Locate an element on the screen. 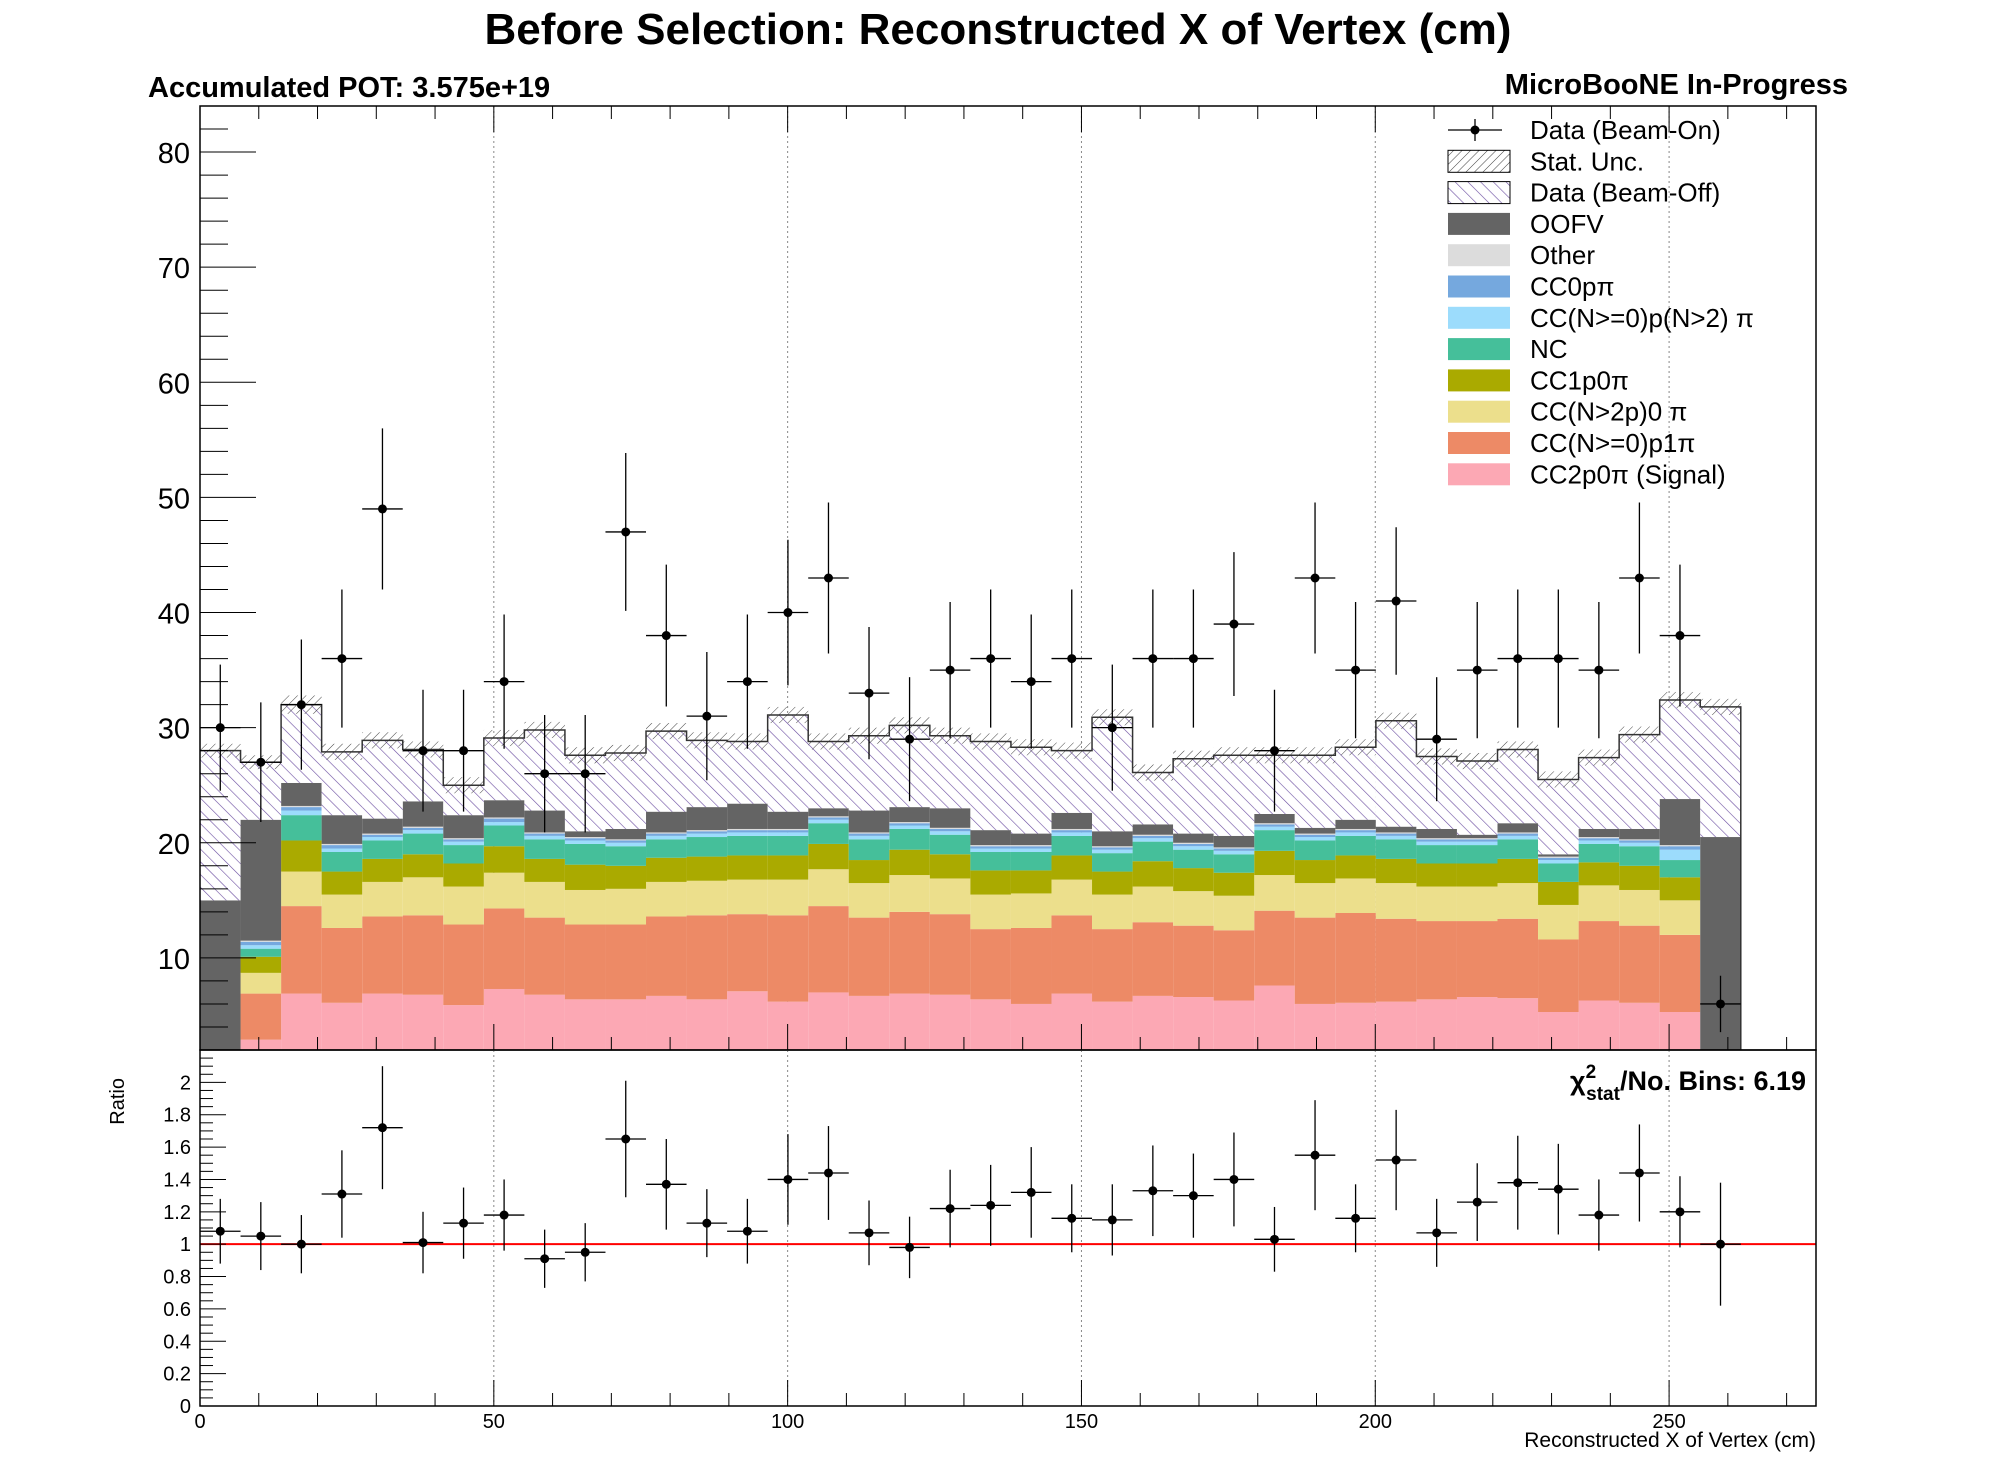 This screenshot has height=1472, width=1996. legend-item: CC0pπ is located at coordinates (1531, 287).